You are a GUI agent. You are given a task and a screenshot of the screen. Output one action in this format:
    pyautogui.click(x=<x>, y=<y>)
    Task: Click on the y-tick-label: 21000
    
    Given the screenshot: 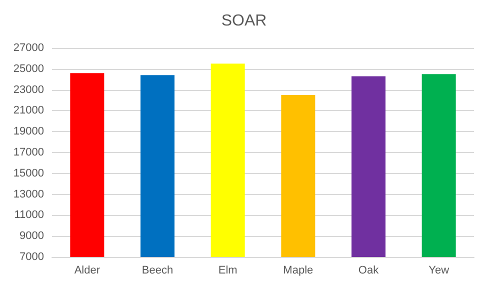 What is the action you would take?
    pyautogui.click(x=28, y=110)
    